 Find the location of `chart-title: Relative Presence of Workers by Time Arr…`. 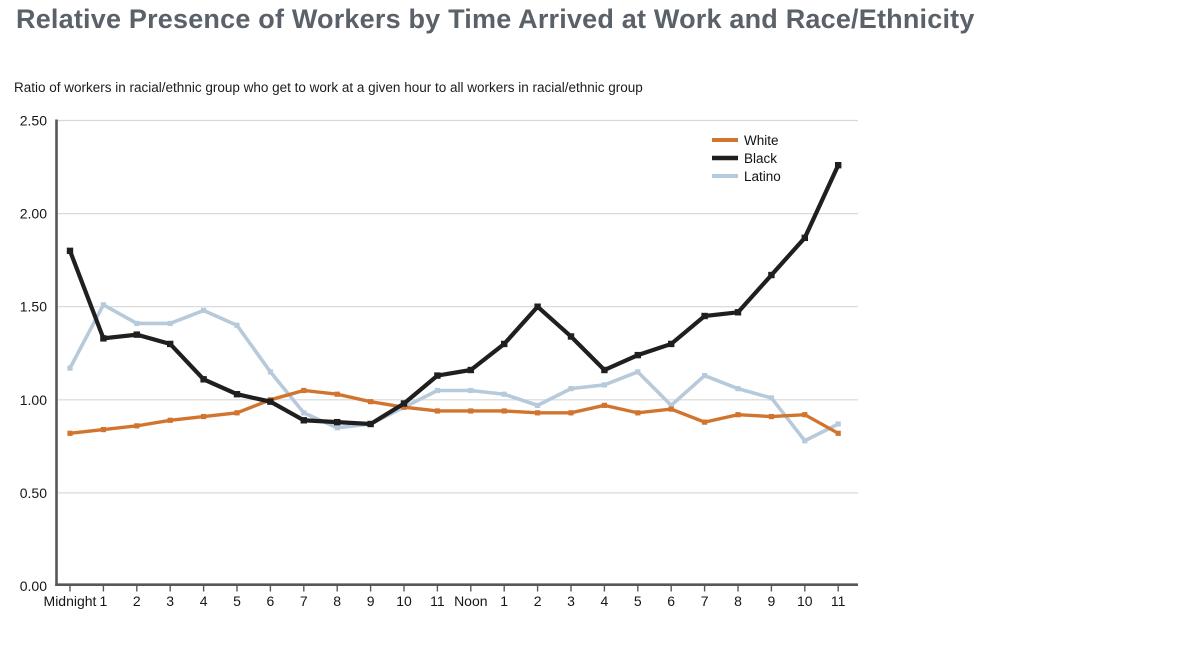

chart-title: Relative Presence of Workers by Time Arr… is located at coordinates (495, 19).